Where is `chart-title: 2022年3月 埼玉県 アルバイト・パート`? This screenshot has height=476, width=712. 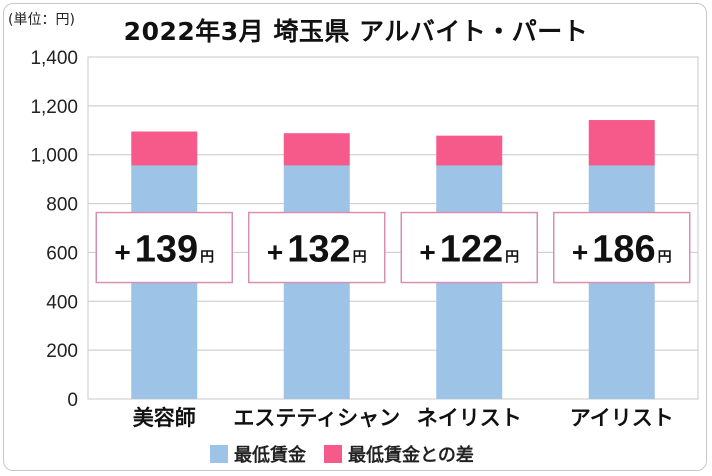
chart-title: 2022年3月 埼玉県 アルバイト・パート is located at coordinates (356, 31).